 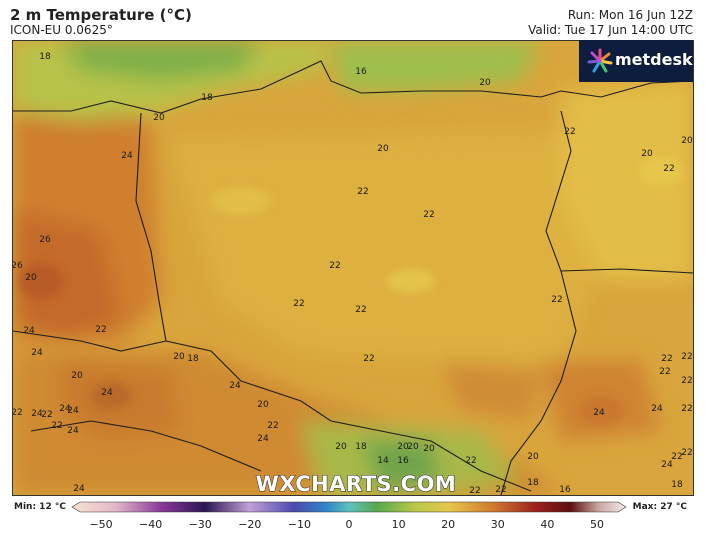 I want to click on color-legend: Min: 12 °C Max: 27 °C, so click(x=352, y=518).